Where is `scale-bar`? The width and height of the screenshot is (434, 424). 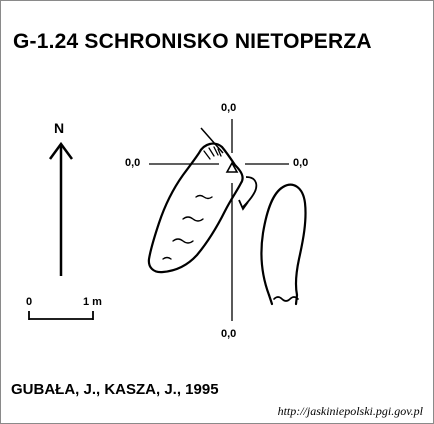 scale-bar is located at coordinates (61, 315).